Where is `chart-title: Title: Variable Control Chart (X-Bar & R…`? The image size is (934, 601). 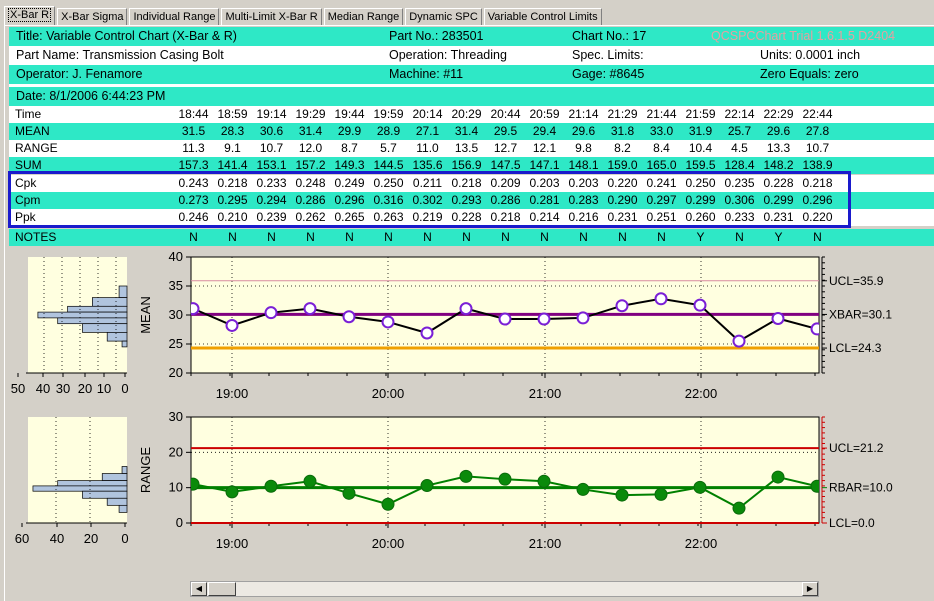
chart-title: Title: Variable Control Chart (X-Bar & R… is located at coordinates (126, 36).